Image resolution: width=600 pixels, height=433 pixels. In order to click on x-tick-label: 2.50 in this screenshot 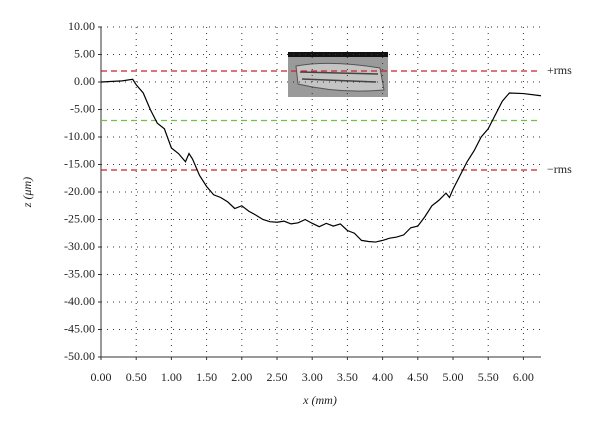, I will do `click(277, 377)`.